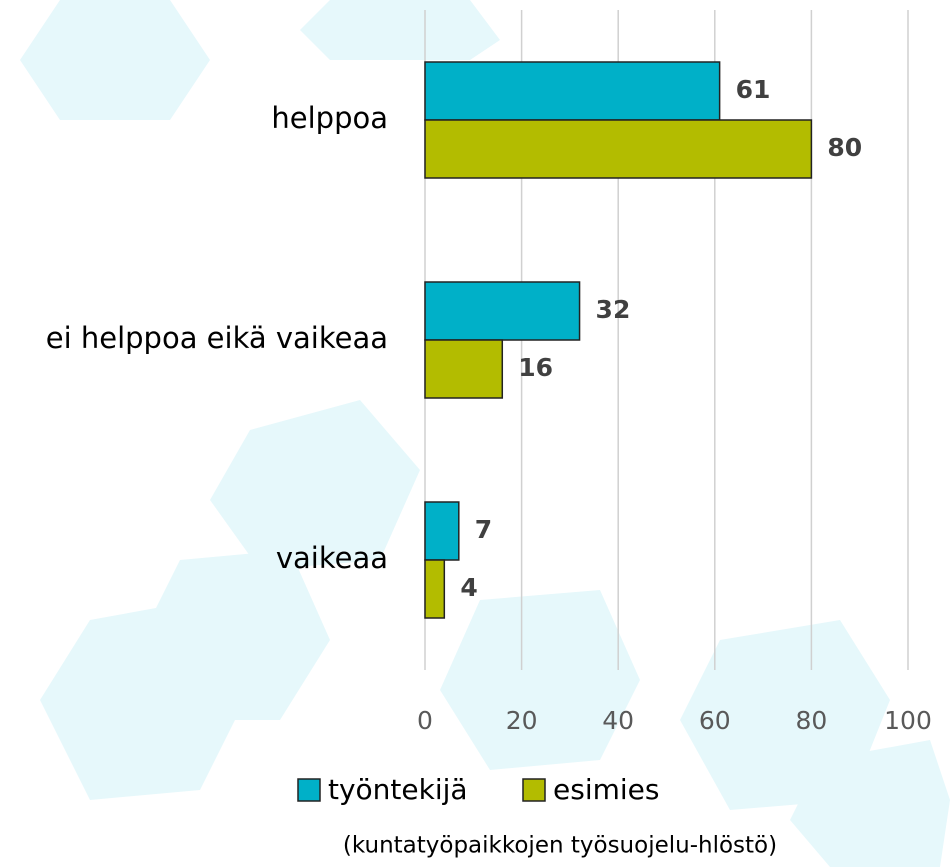 The image size is (950, 867). What do you see at coordinates (478, 789) in the screenshot?
I see `legend: työntekijä esimies` at bounding box center [478, 789].